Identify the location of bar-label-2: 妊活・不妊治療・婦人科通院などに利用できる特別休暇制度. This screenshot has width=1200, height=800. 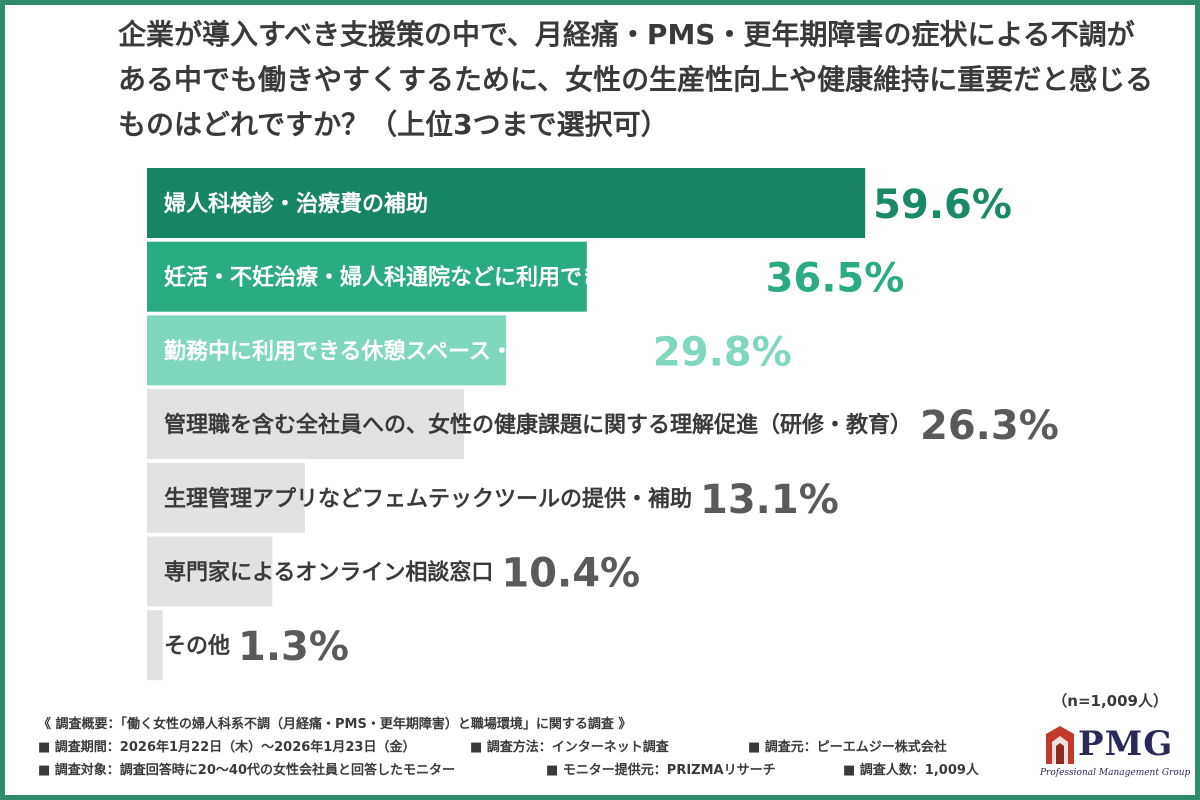
(461, 278).